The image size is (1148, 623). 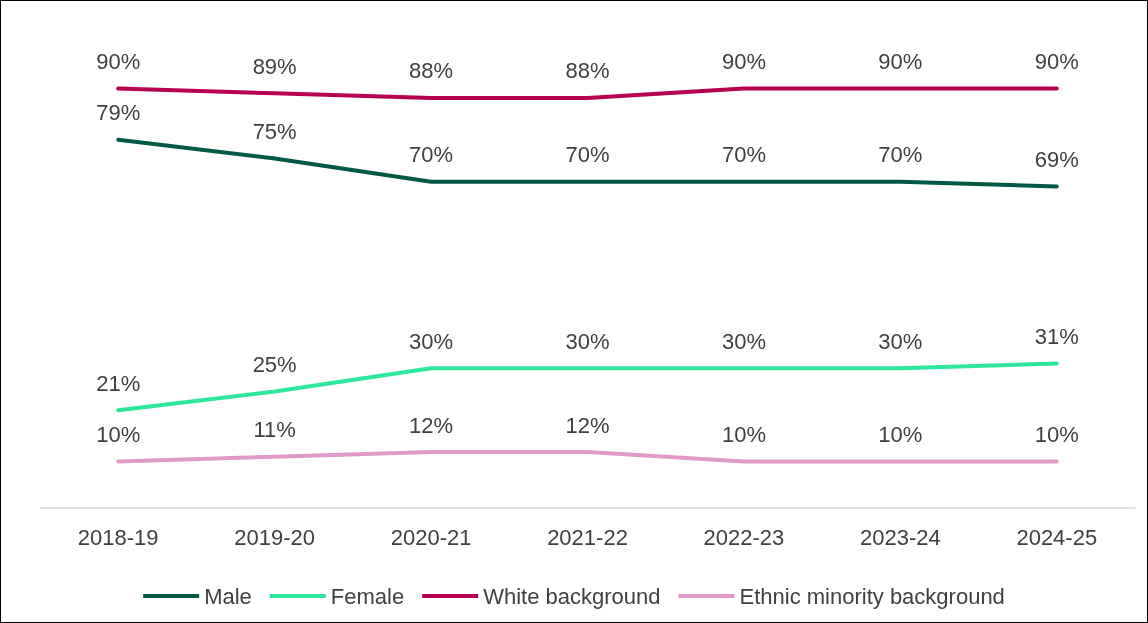 I want to click on data-label: 75%, so click(x=274, y=131).